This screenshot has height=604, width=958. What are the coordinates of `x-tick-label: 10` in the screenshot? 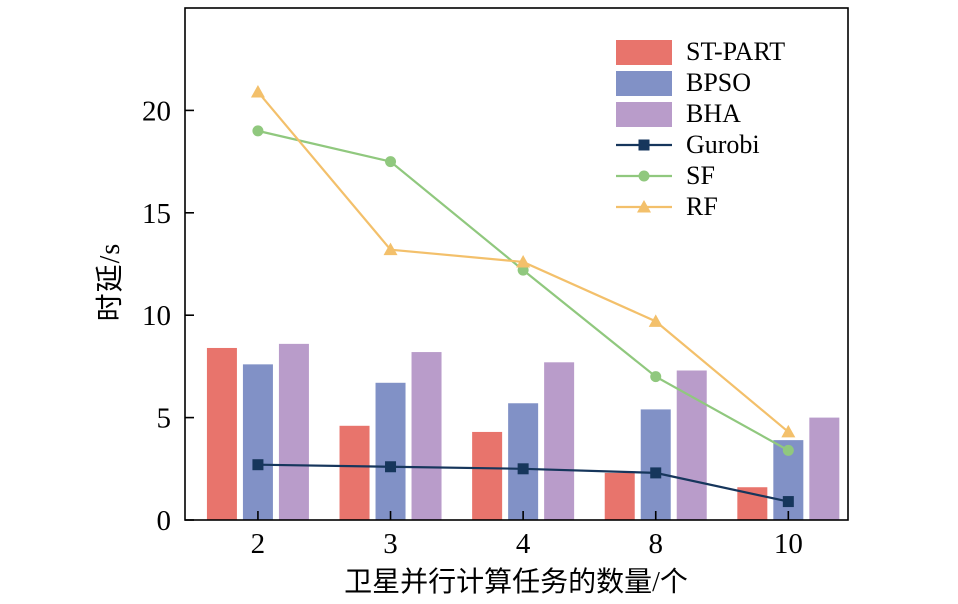 It's located at (788, 544).